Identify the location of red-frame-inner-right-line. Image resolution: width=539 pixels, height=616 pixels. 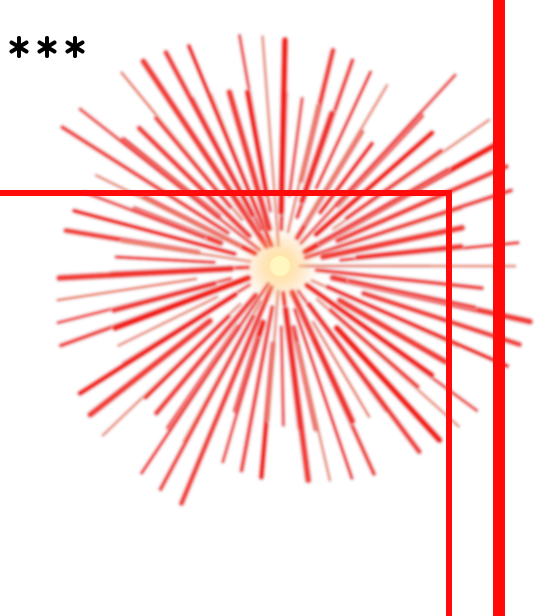
(449, 403).